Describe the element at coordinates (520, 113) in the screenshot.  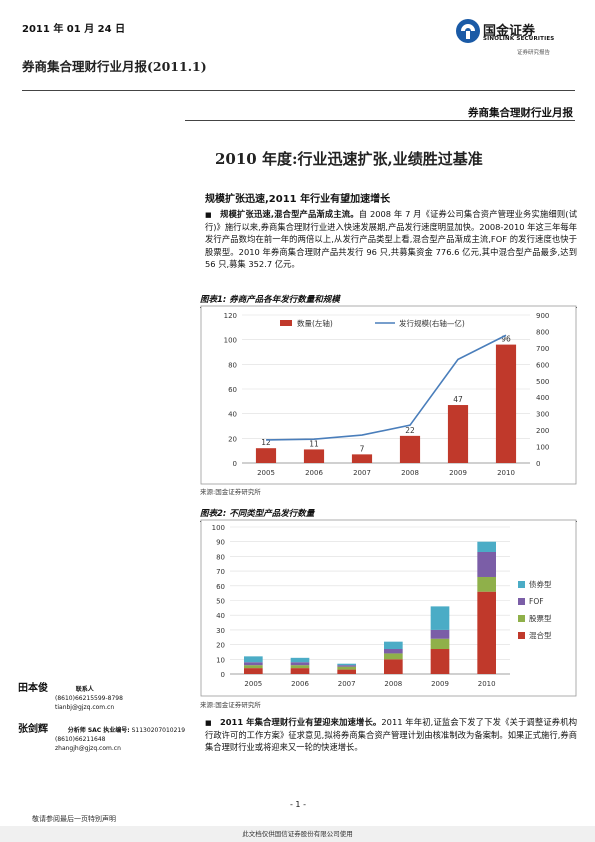
I see `report-category: 券商集合理财行业月报` at that location.